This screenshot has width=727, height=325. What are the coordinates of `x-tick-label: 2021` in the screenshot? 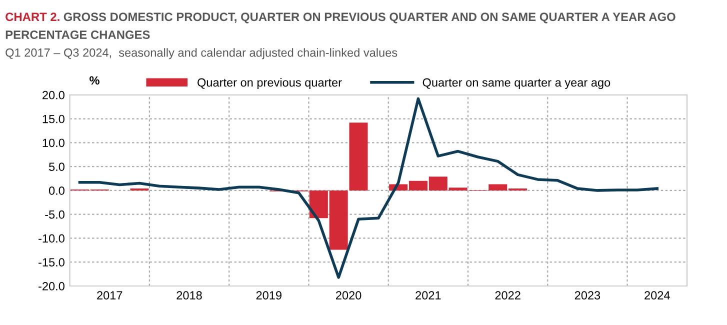 It's located at (428, 295).